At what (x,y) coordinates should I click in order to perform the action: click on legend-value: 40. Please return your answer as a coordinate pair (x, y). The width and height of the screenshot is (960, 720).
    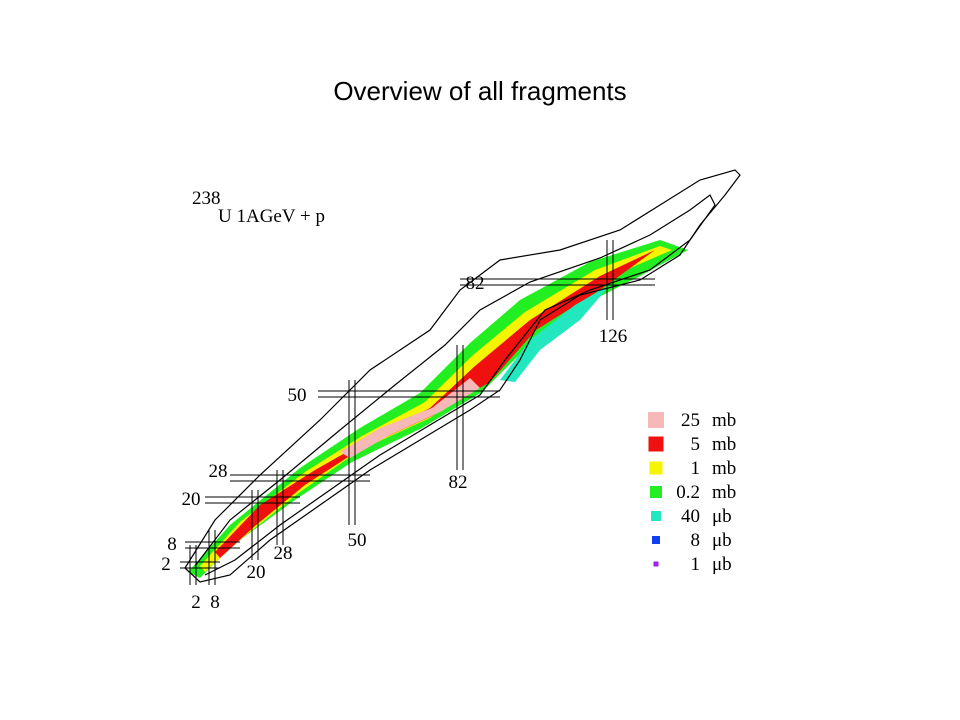
    Looking at the image, I should click on (690, 516).